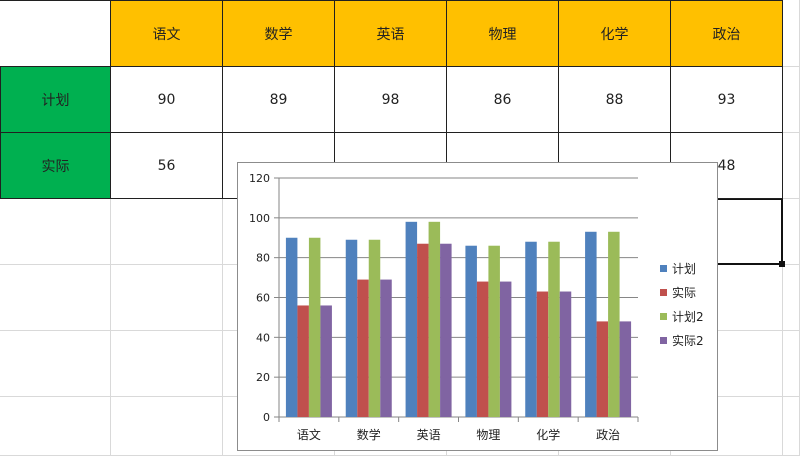 The image size is (800, 456). Describe the element at coordinates (279, 100) in the screenshot. I see `value-cell: 89` at that location.